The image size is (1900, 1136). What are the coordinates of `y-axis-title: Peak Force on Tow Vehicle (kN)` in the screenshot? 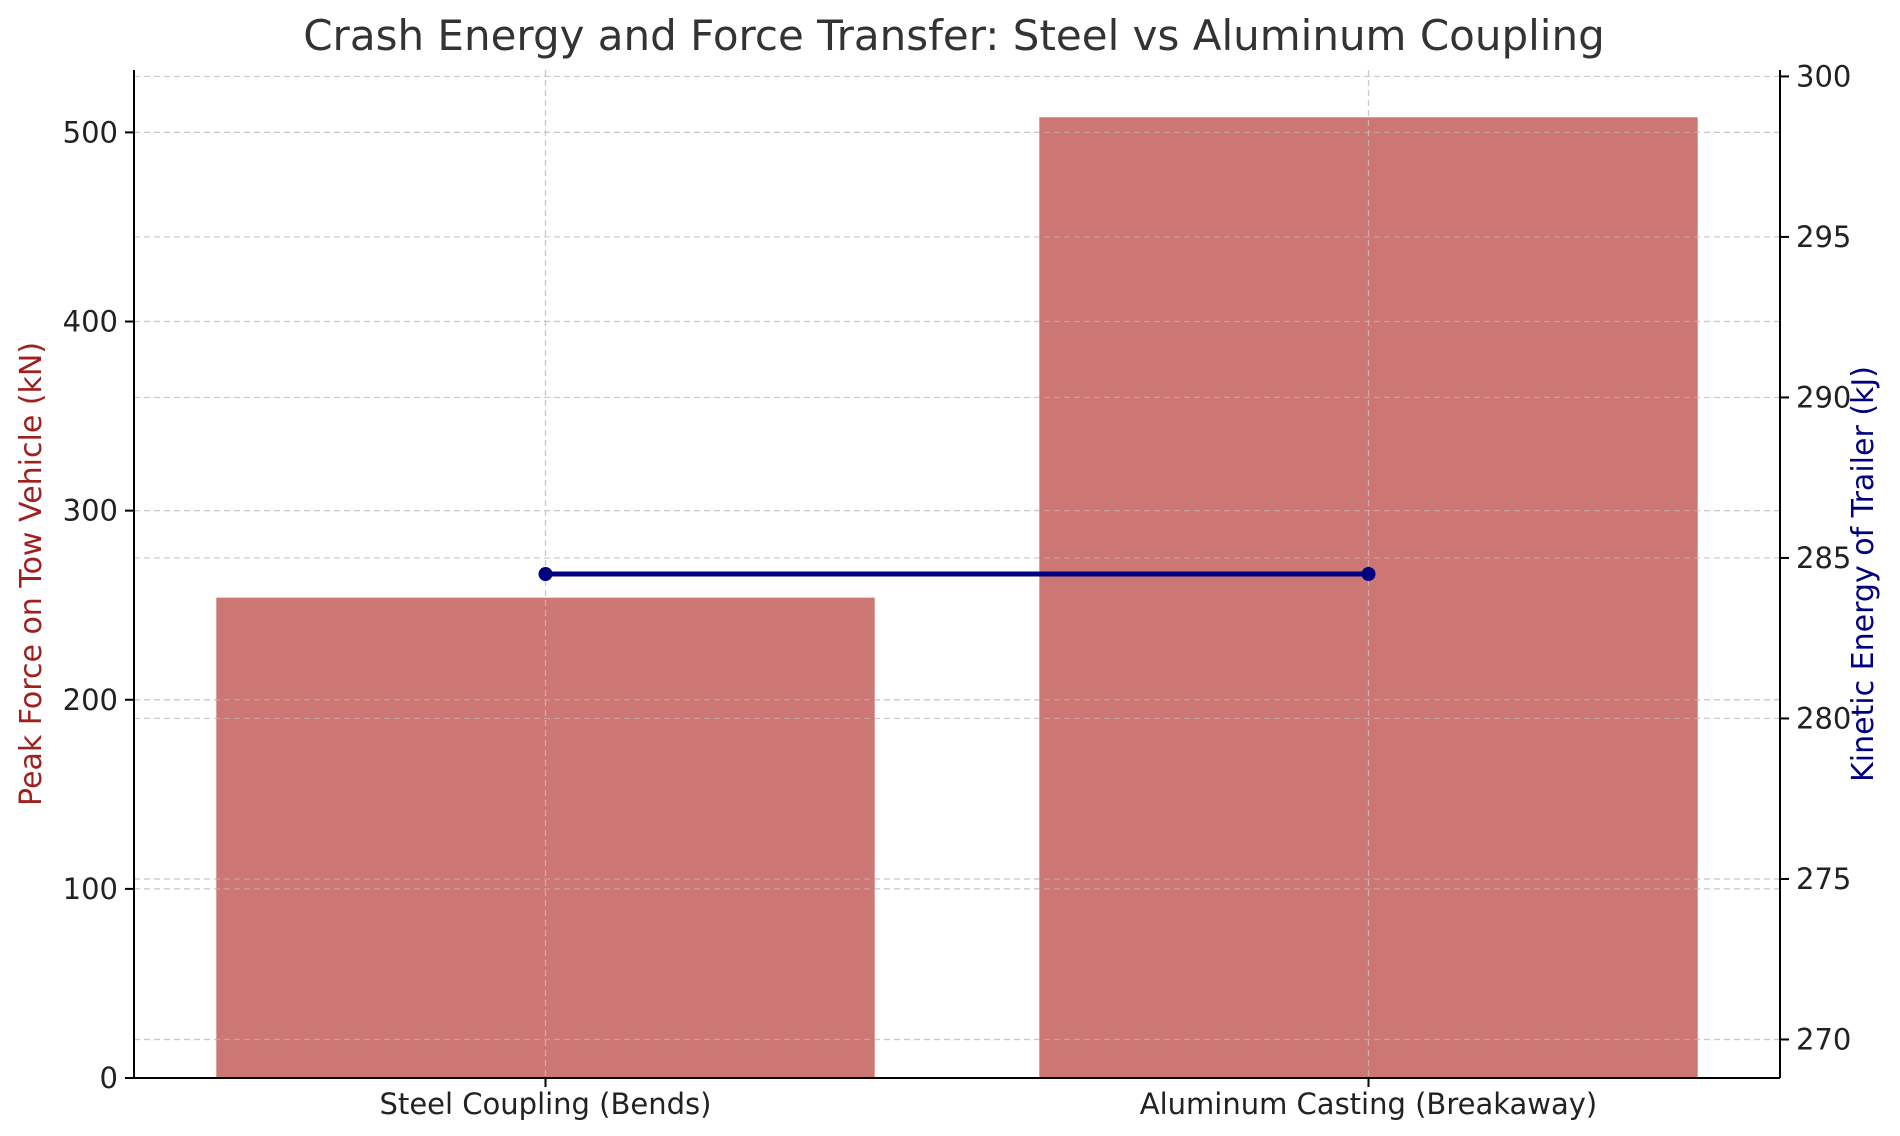 It's located at (31, 574).